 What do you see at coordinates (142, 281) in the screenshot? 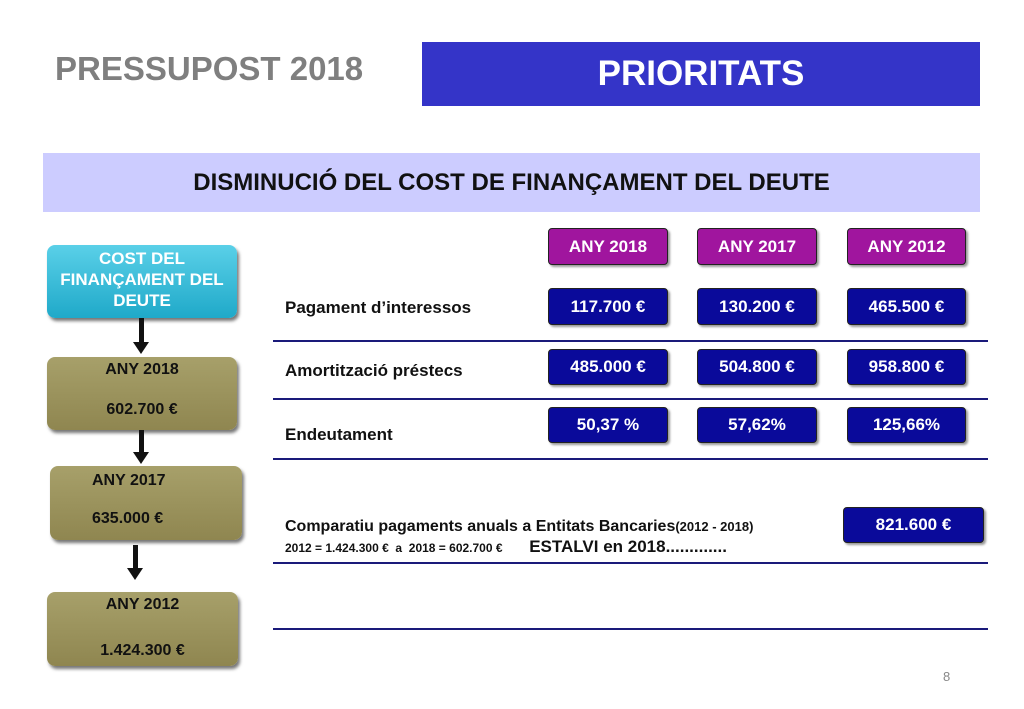
I see `flow-title: COST DEL FINANÇAMENT DEL DEUTE` at bounding box center [142, 281].